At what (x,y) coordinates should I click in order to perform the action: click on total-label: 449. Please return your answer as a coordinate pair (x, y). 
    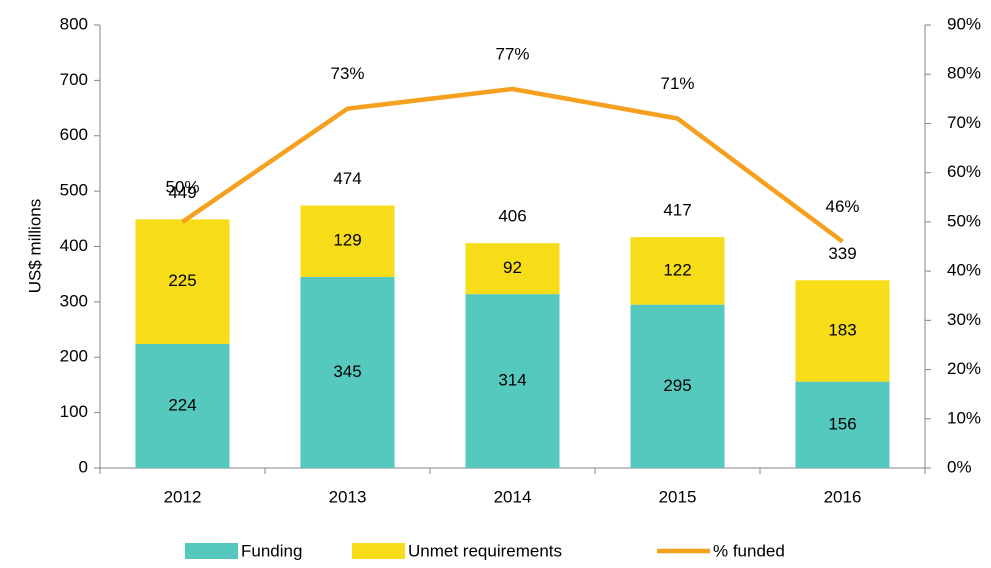
    Looking at the image, I should click on (182, 192).